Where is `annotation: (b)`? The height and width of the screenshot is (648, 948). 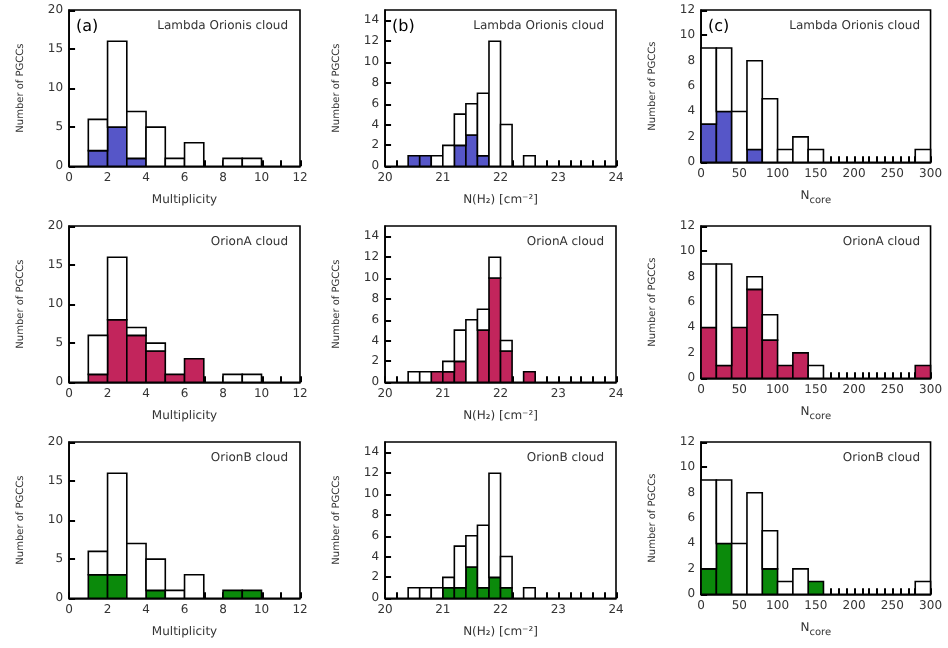 annotation: (b) is located at coordinates (403, 26).